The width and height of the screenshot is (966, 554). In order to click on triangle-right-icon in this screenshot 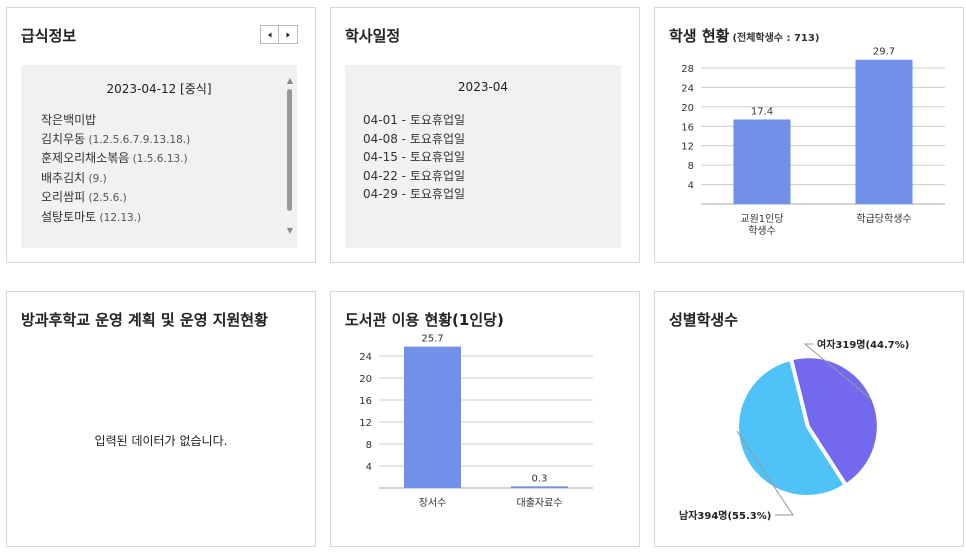, I will do `click(288, 34)`.